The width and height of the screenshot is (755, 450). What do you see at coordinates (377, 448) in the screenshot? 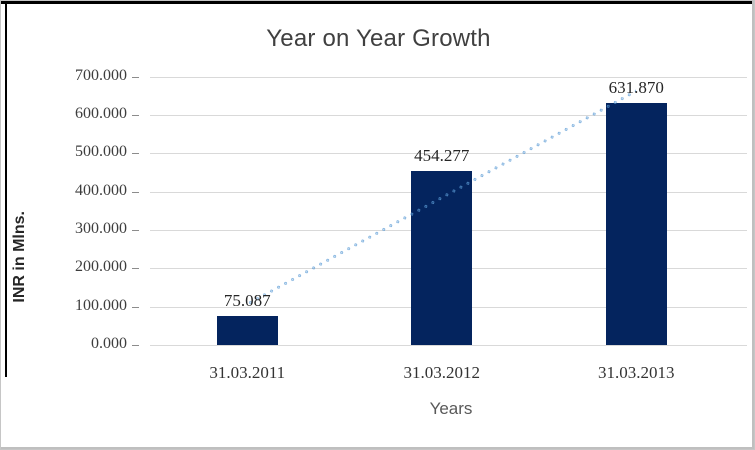
I see `frame-bottom-shadow` at bounding box center [377, 448].